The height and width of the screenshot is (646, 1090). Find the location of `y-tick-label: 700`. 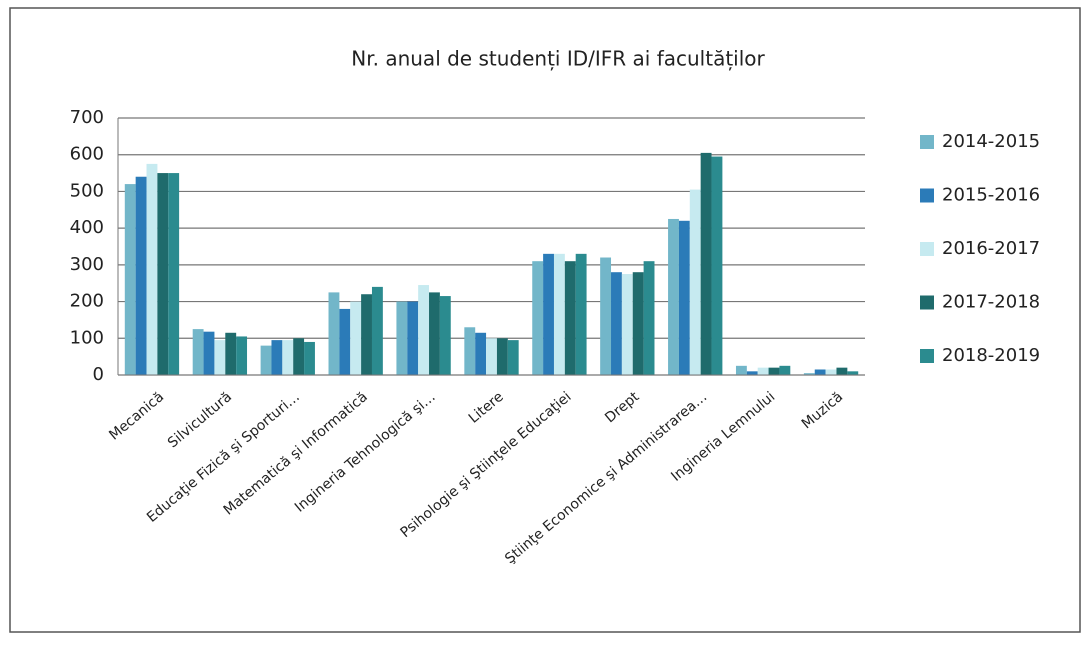

y-tick-label: 700 is located at coordinates (87, 117).